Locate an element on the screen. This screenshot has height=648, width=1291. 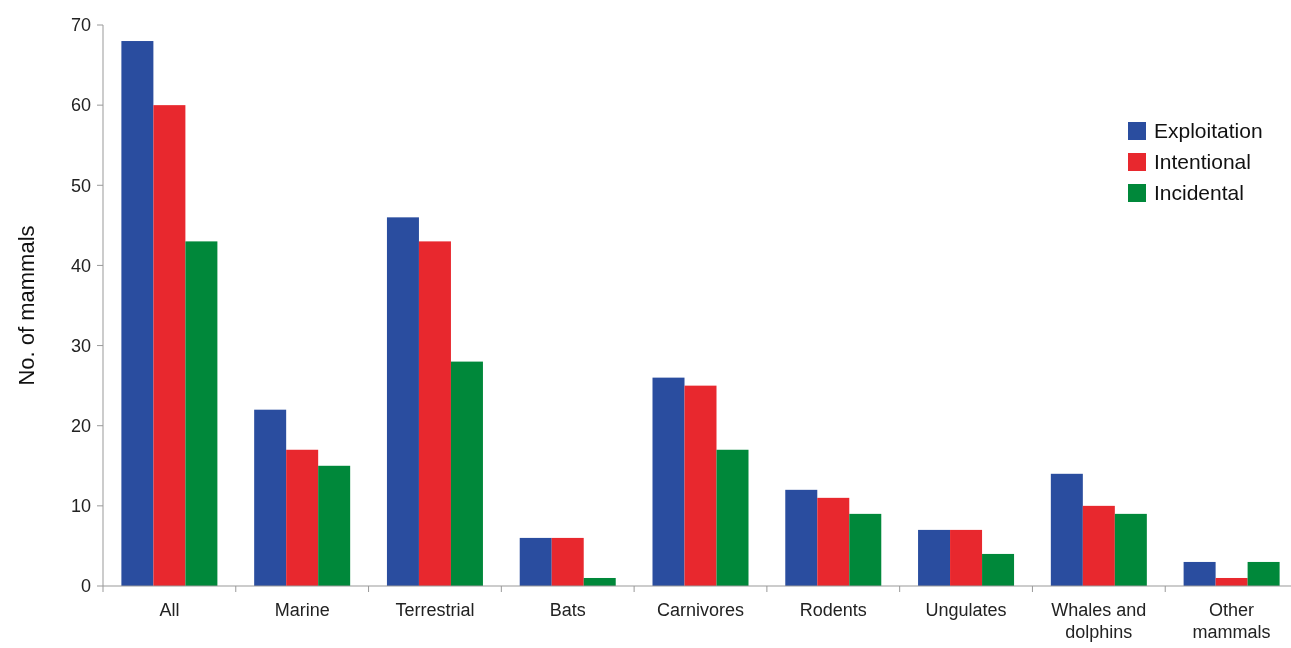
x-tick-label: Other mammals is located at coordinates (1231, 621).